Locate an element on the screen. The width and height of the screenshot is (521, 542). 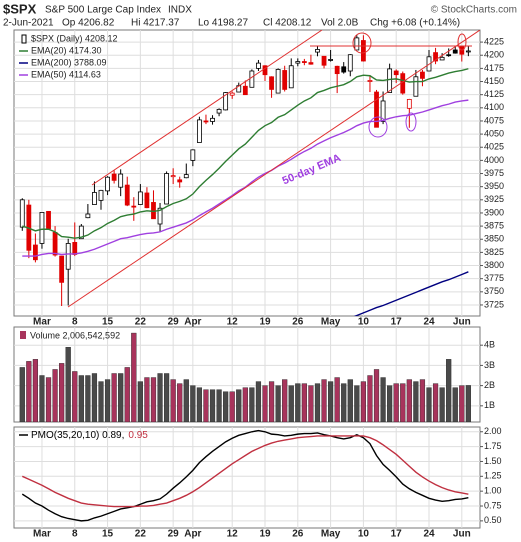
x-tick-label: 22 is located at coordinates (141, 534).